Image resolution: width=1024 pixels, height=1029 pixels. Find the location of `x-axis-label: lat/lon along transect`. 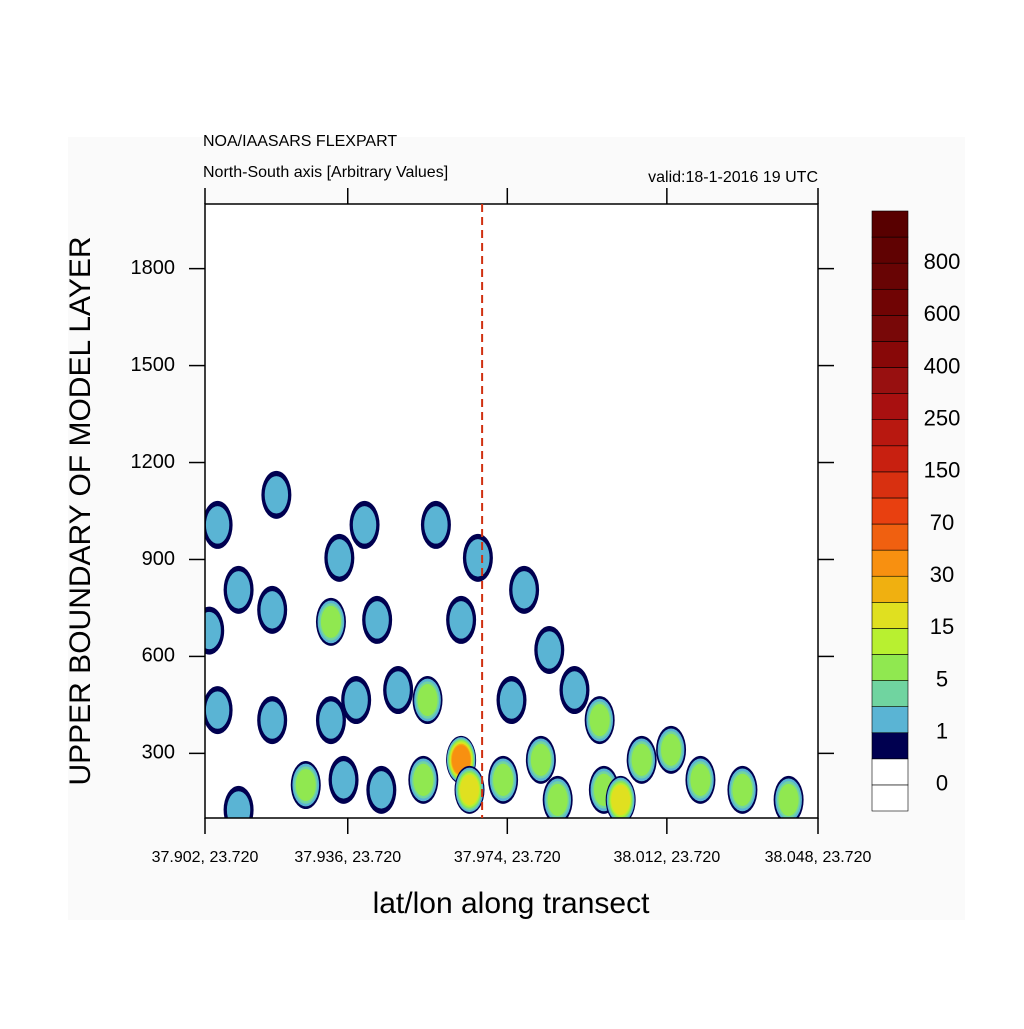

x-axis-label: lat/lon along transect is located at coordinates (512, 903).